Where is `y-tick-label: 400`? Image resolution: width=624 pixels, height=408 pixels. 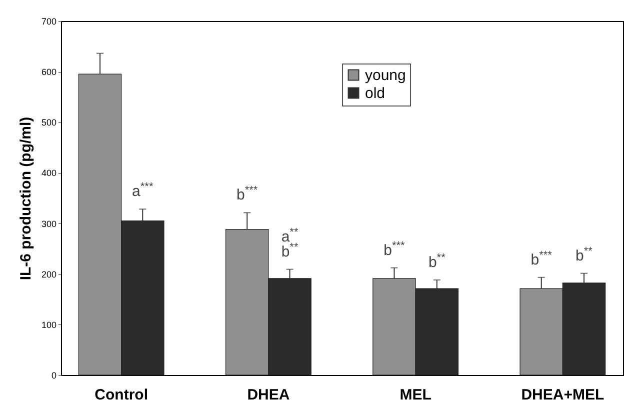
y-tick-label: 400 is located at coordinates (48, 173).